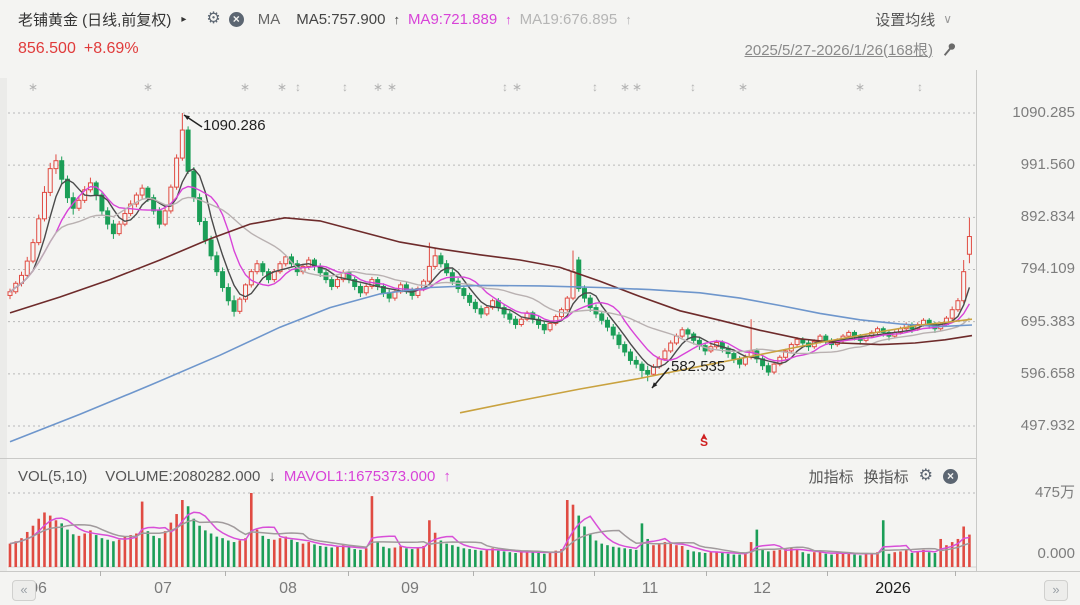 Image resolution: width=1080 pixels, height=605 pixels. Describe the element at coordinates (3, 324) in the screenshot. I see `left-gutter` at that location.